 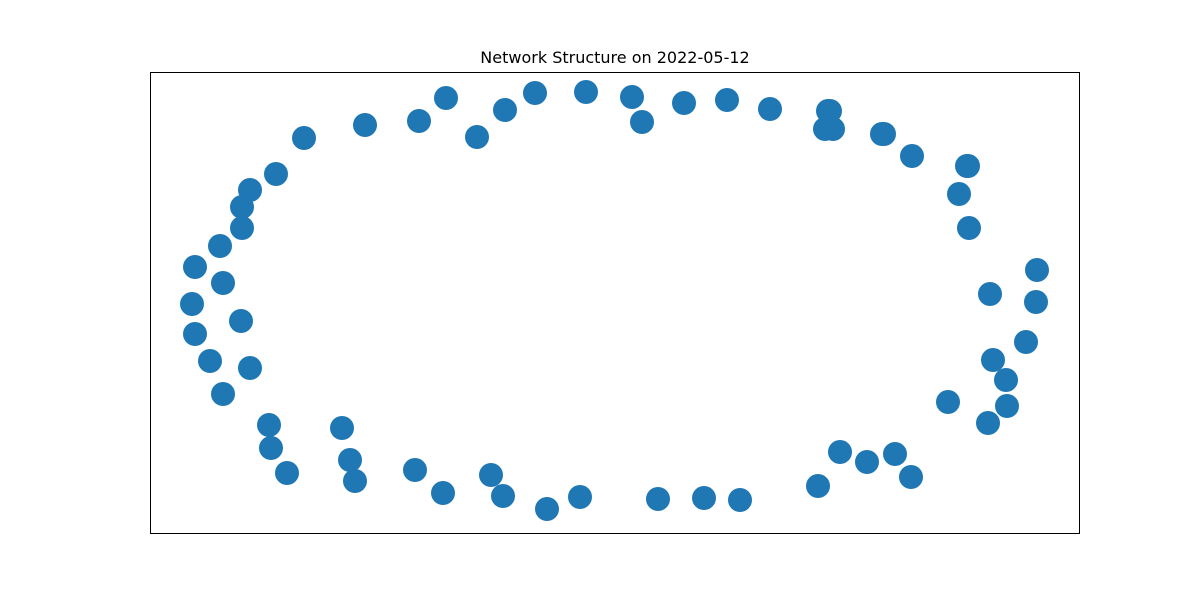 What do you see at coordinates (615, 57) in the screenshot?
I see `chart-title: Network Structure on 2022-05-12` at bounding box center [615, 57].